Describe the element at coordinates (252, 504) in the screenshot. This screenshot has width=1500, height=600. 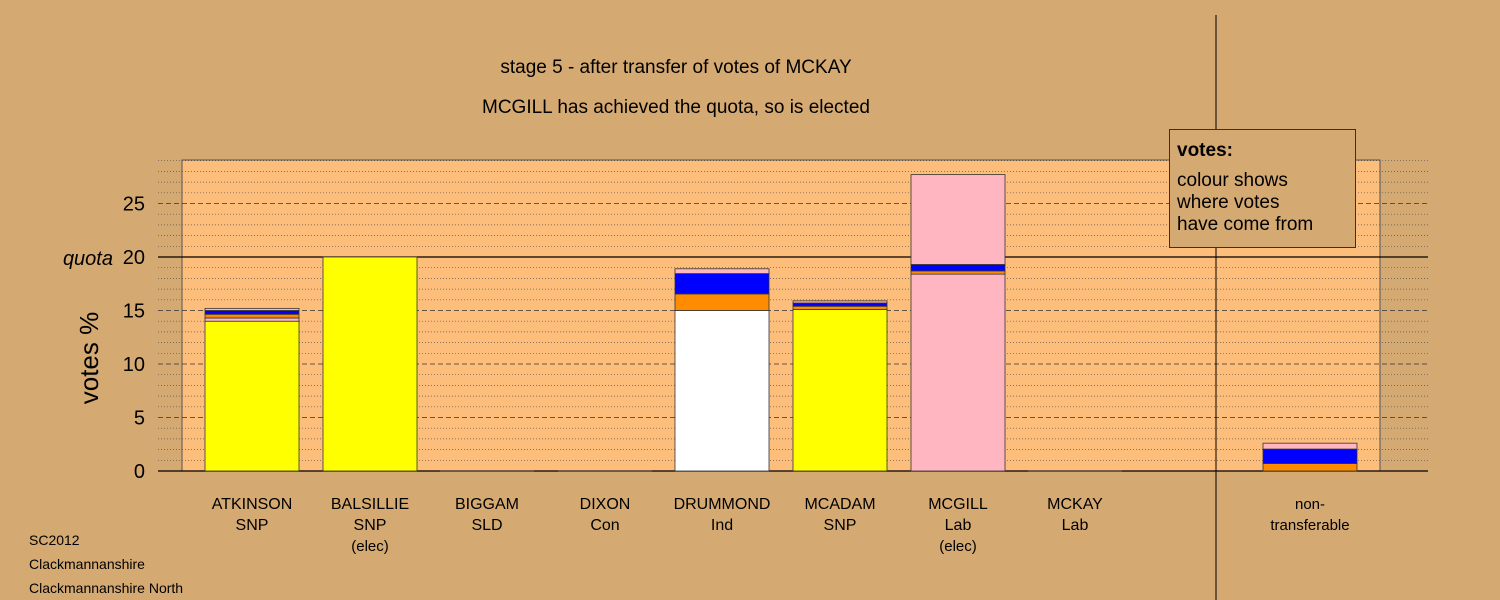
I see `category-label-name: ATKINSON` at that location.